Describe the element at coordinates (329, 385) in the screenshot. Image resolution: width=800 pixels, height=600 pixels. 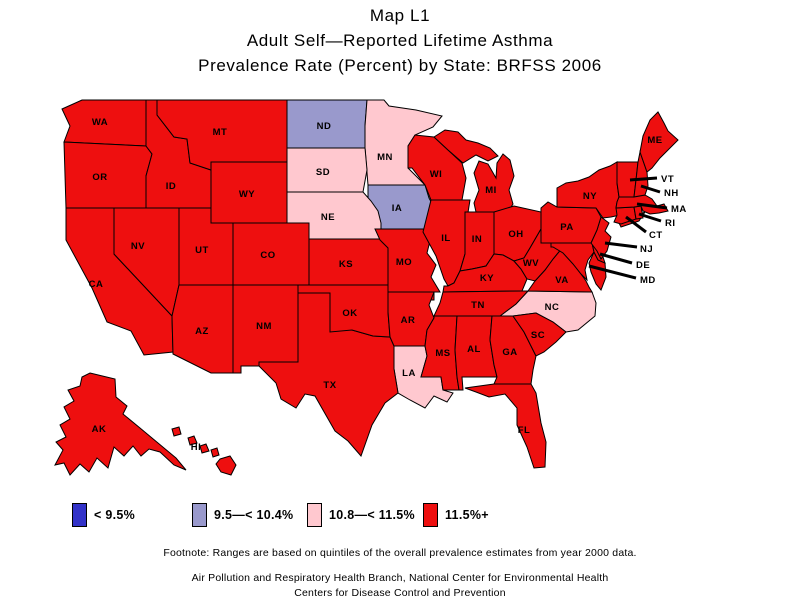
I see `state-label-TX: TX` at that location.